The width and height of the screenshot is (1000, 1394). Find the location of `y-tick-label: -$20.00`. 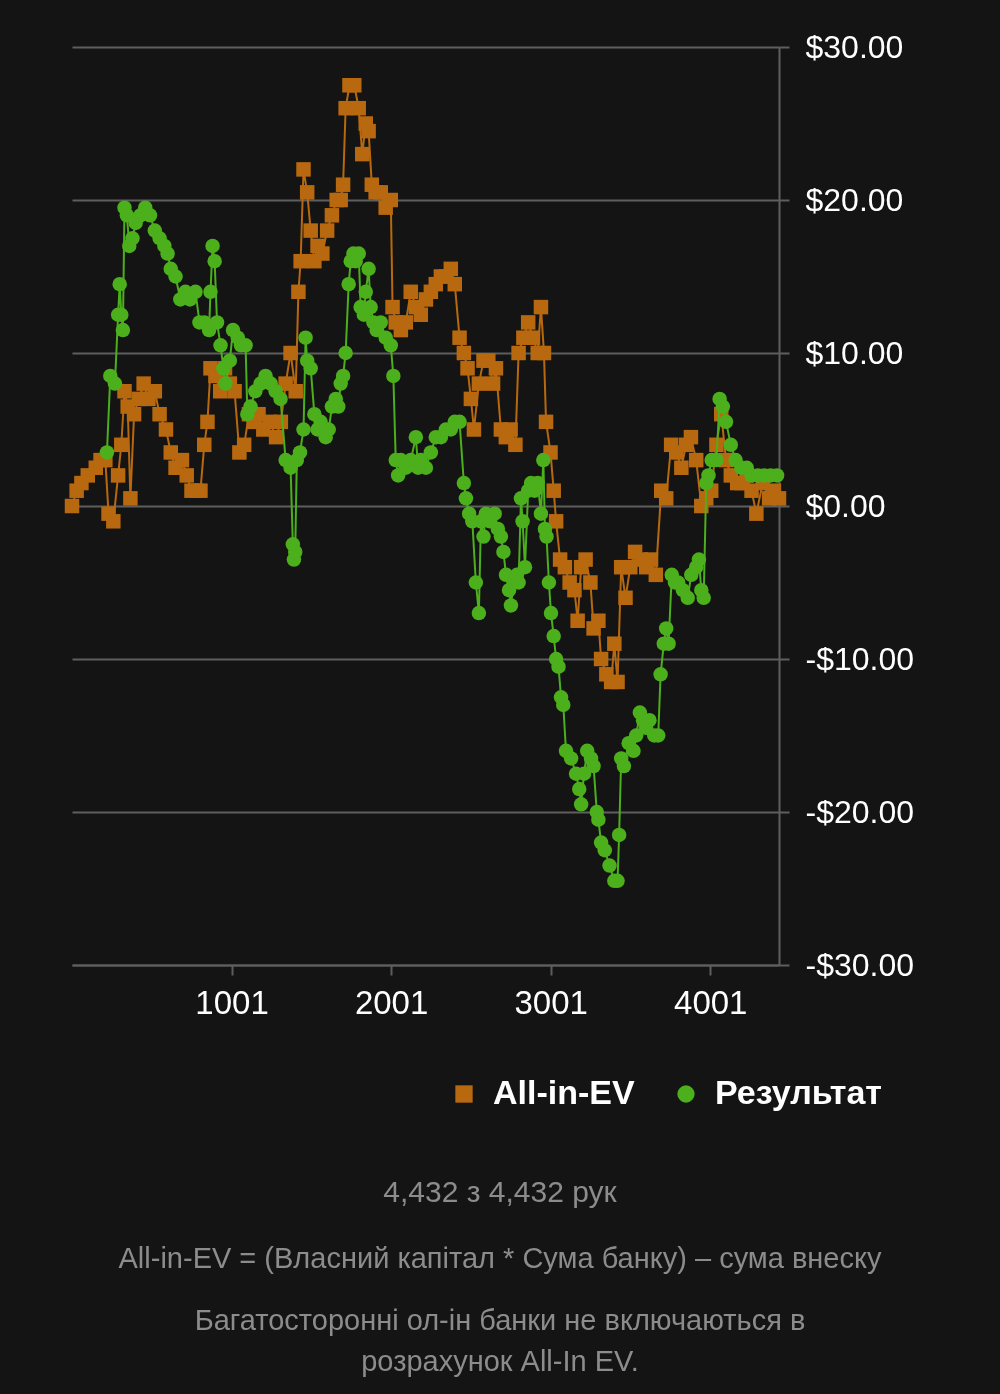

y-tick-label: -$20.00 is located at coordinates (860, 811).